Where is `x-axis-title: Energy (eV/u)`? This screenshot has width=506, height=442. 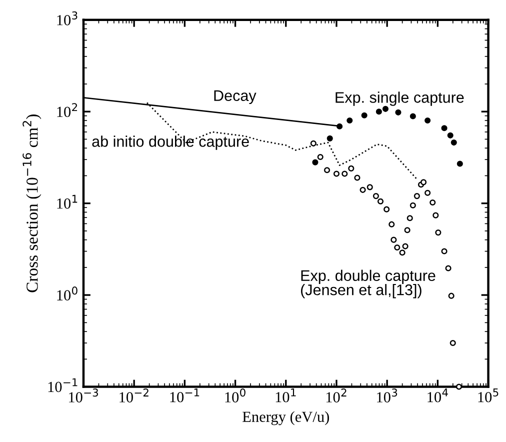
x-axis-title: Energy (eV/u) is located at coordinates (285, 418).